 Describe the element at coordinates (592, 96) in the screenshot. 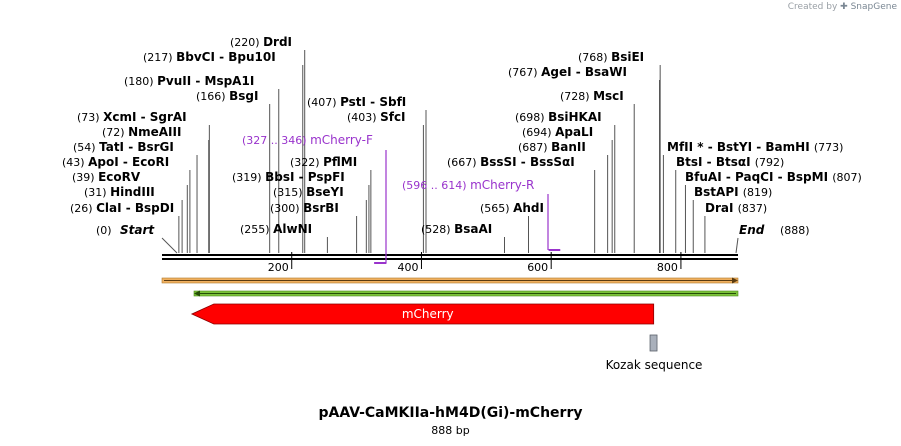

I see `restriction-site-label: (728) MscI` at that location.